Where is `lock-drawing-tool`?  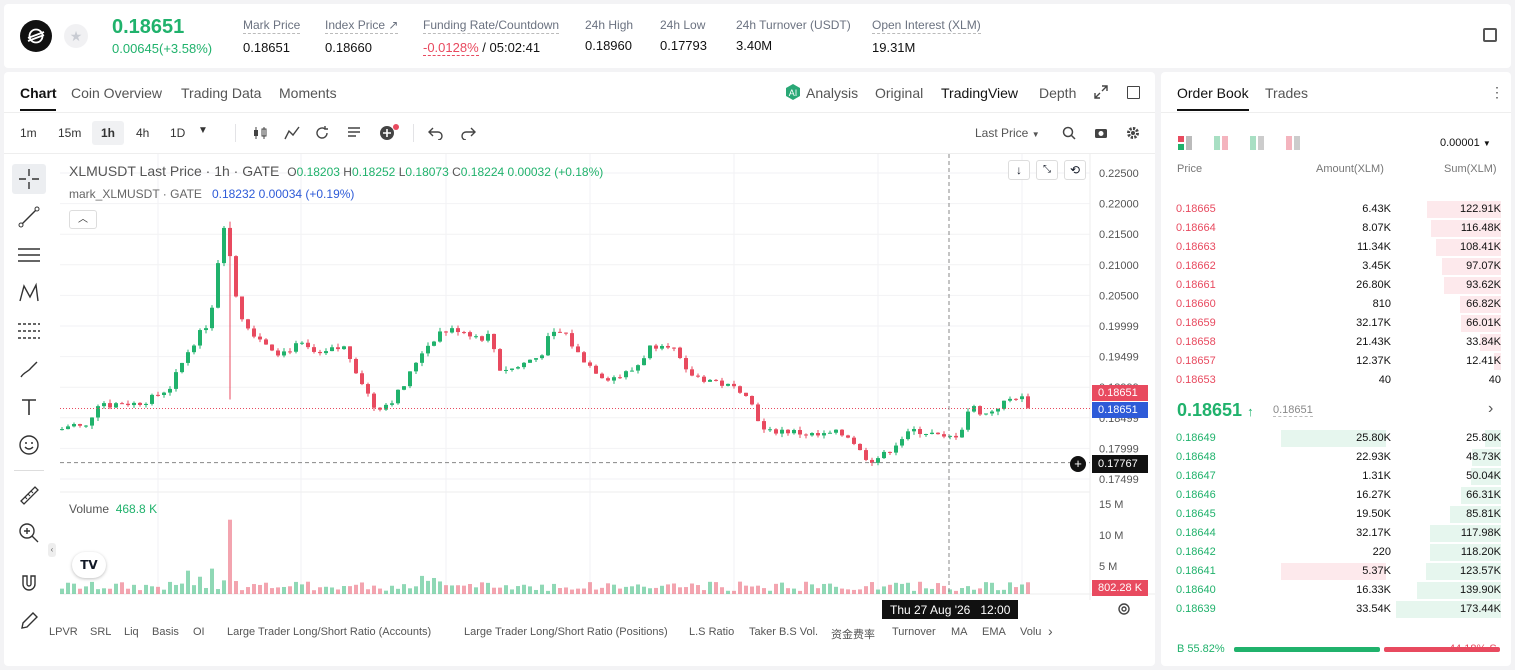 lock-drawing-tool is located at coordinates (29, 621).